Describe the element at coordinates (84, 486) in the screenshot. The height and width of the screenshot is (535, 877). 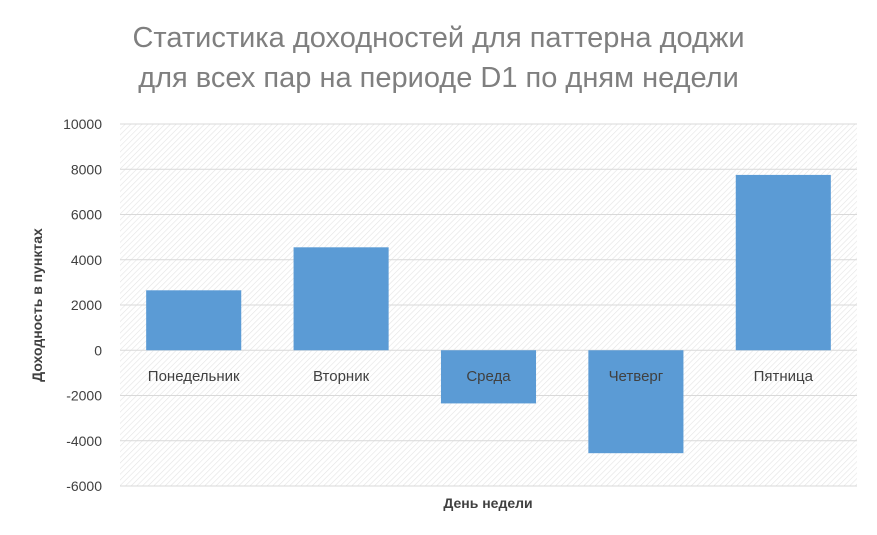
I see `y-tick-label: -6000` at that location.